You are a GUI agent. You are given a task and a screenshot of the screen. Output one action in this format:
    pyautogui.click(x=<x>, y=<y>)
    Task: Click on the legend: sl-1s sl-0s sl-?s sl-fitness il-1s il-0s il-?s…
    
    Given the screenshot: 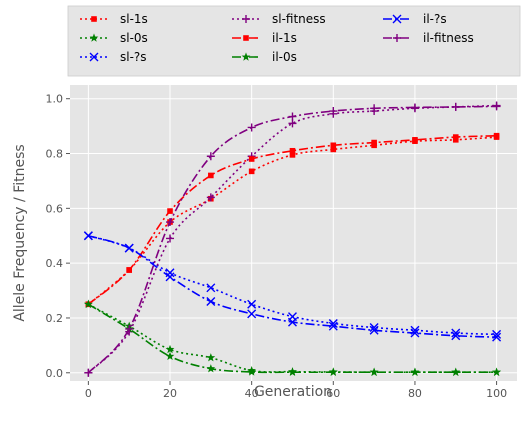 What is the action you would take?
    pyautogui.click(x=294, y=41)
    